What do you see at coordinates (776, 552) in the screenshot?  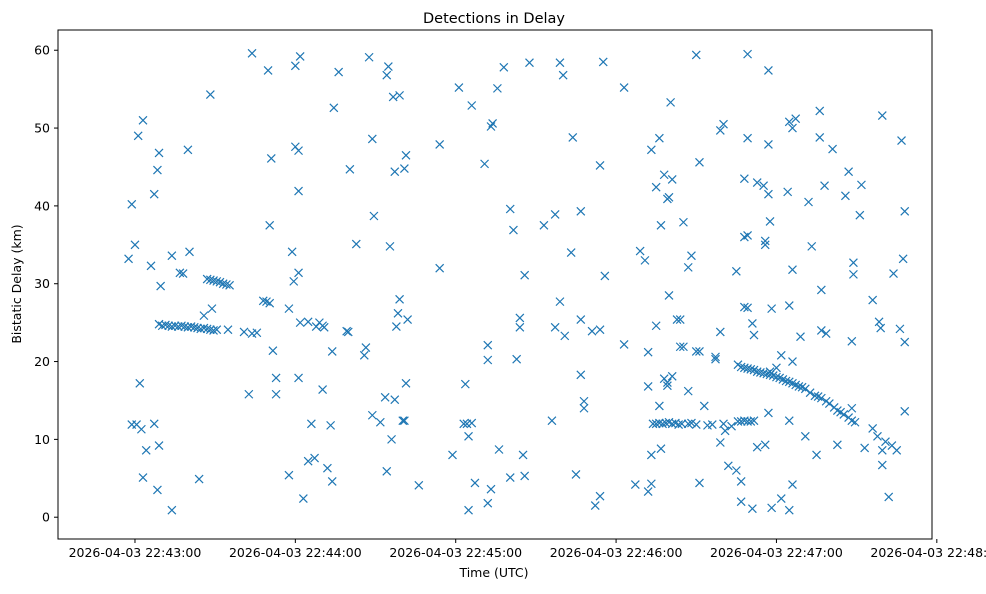 I see `x-tick-label: 2026-04-03 22:47:00` at bounding box center [776, 552].